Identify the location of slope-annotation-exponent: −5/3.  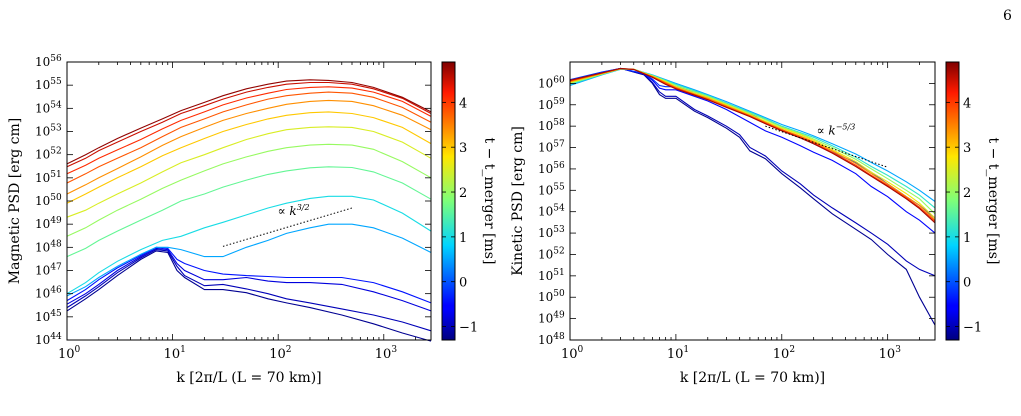
(846, 127).